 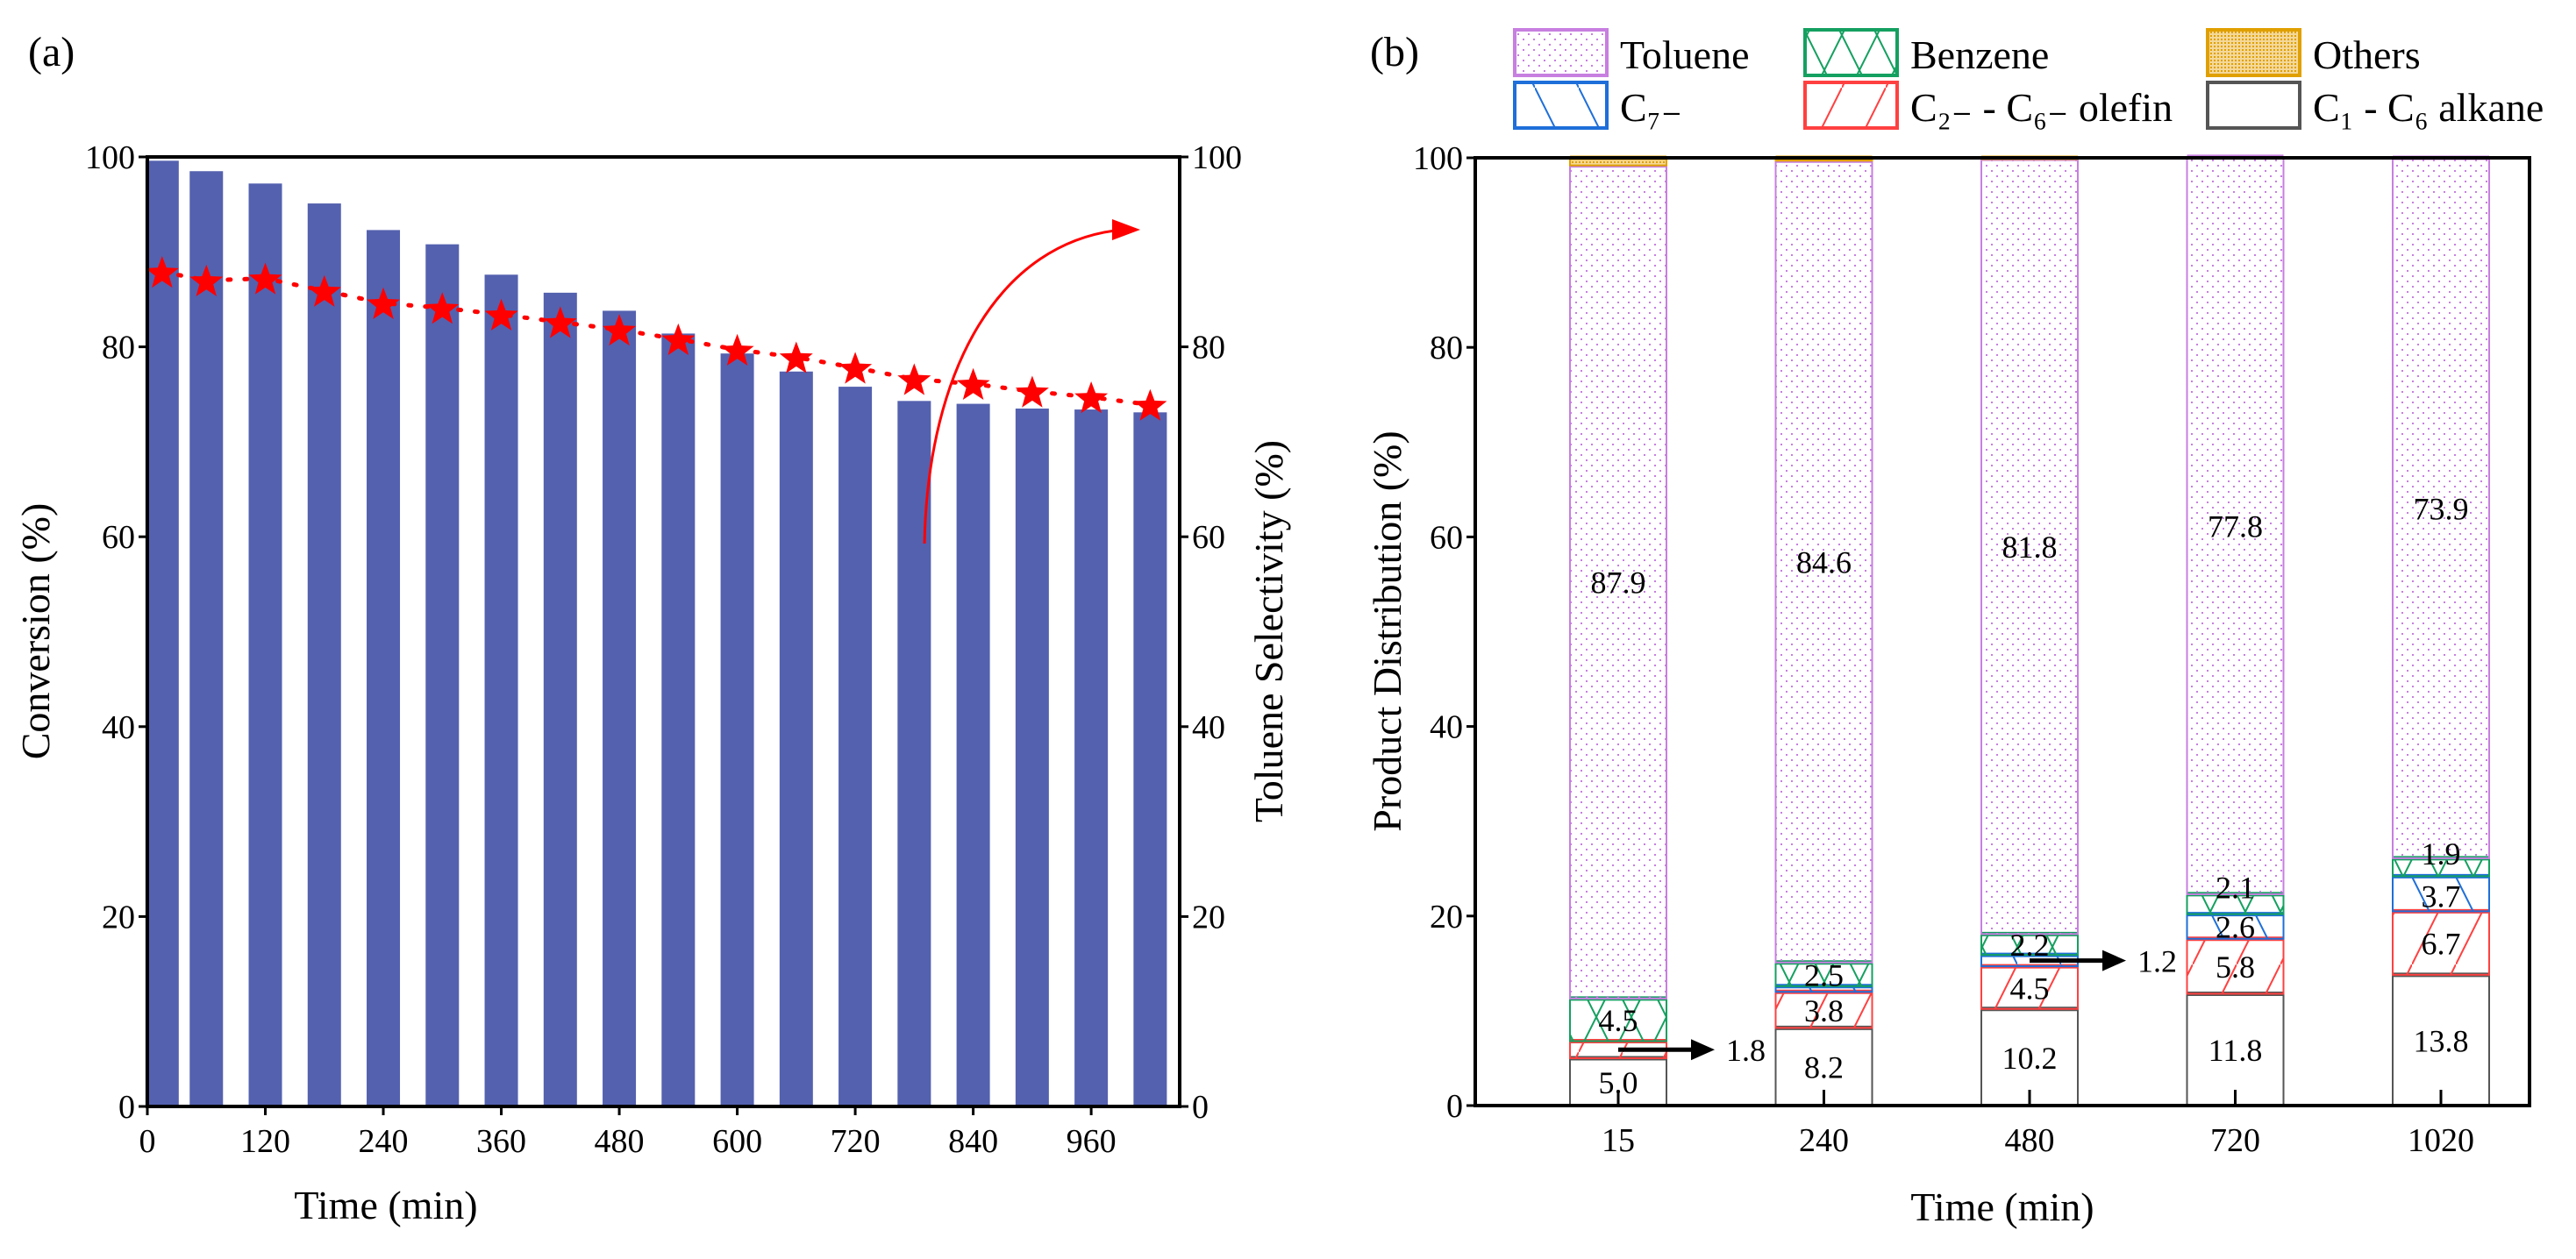 What do you see at coordinates (1926, 52) in the screenshot?
I see `legend-item: Benzene` at bounding box center [1926, 52].